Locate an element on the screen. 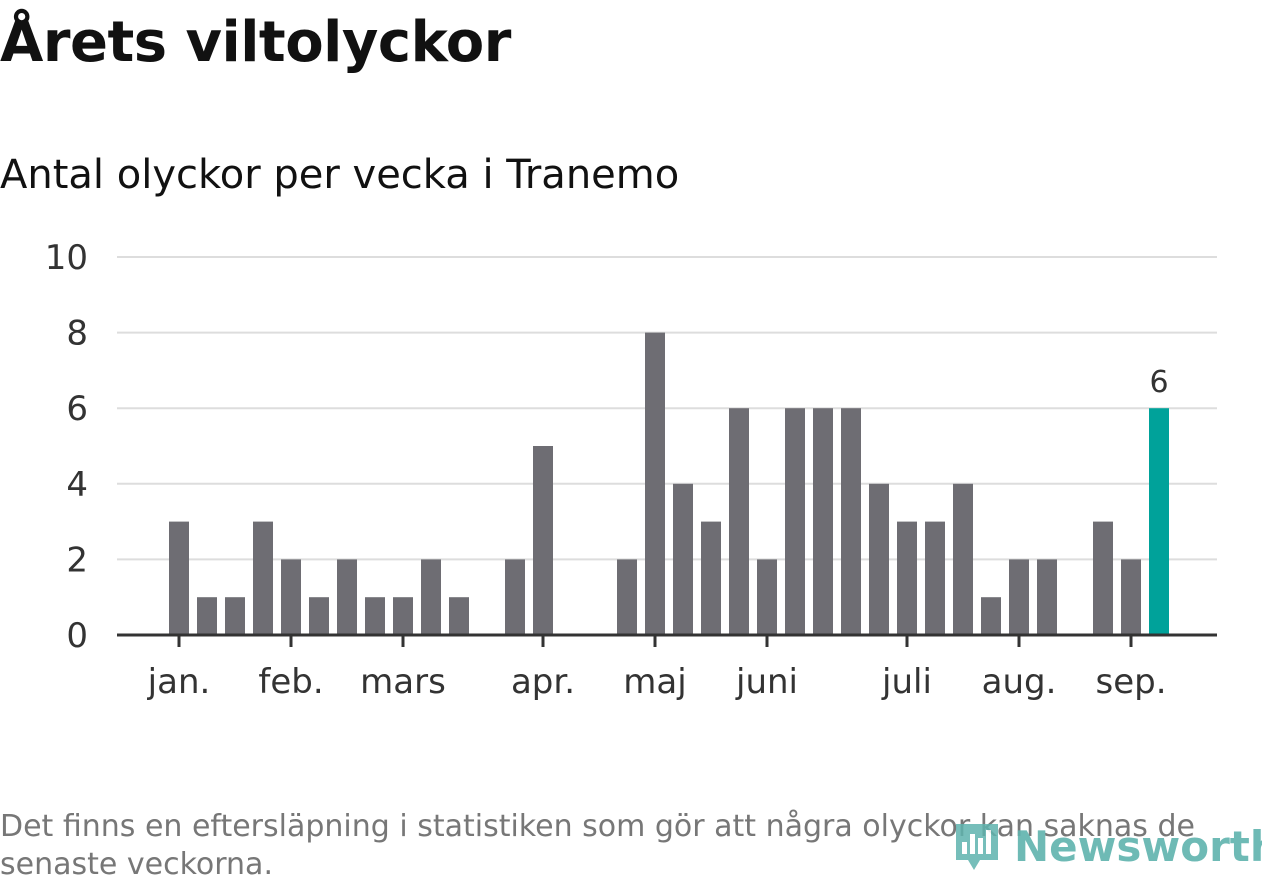 The height and width of the screenshot is (884, 1262). y-tick-label: 0 is located at coordinates (77, 636).